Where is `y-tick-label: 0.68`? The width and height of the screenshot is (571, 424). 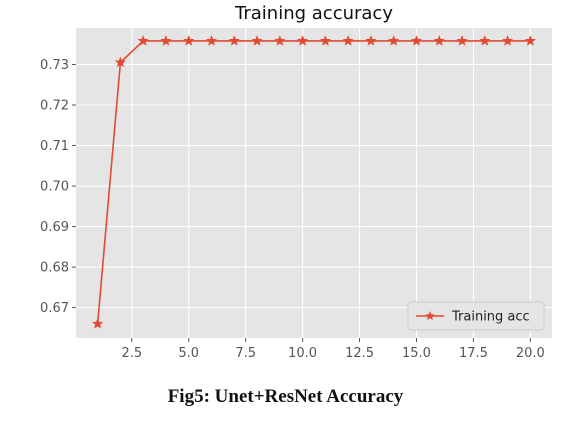 y-tick-label: 0.68 is located at coordinates (54, 268).